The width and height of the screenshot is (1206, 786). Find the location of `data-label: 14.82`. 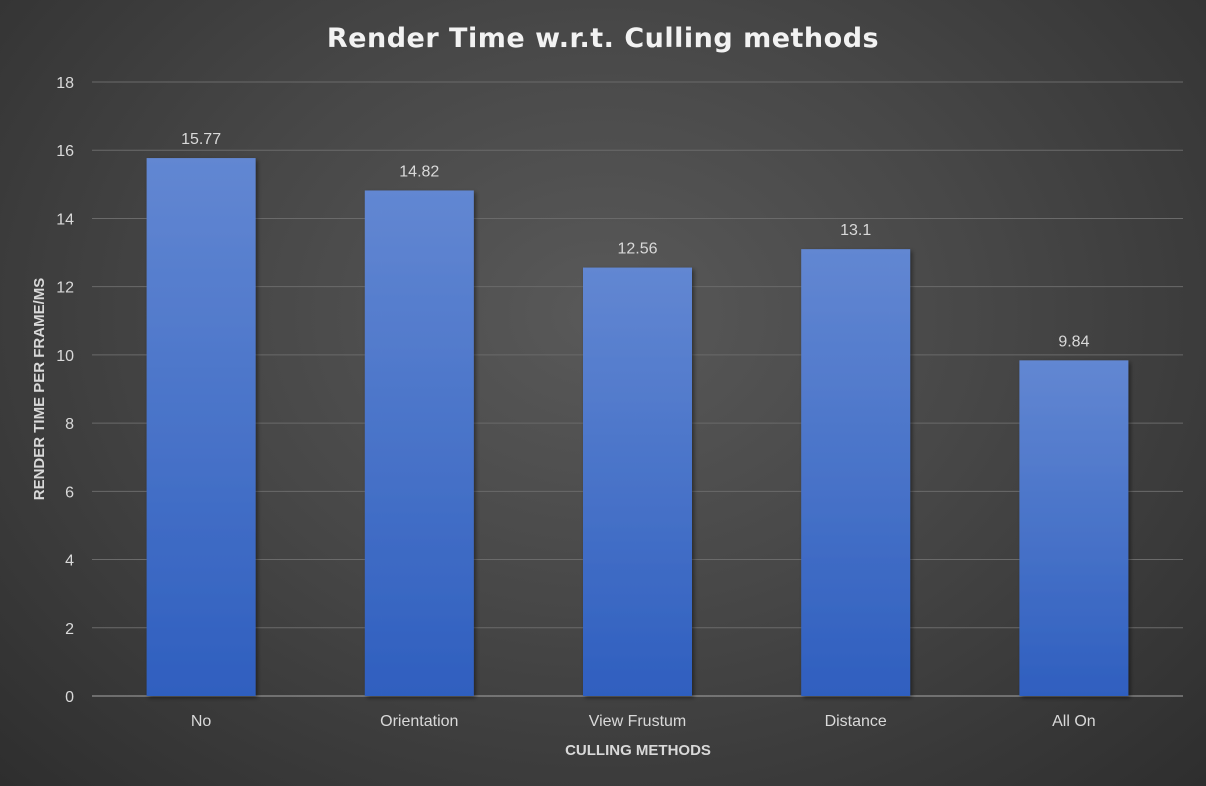

data-label: 14.82 is located at coordinates (419, 171).